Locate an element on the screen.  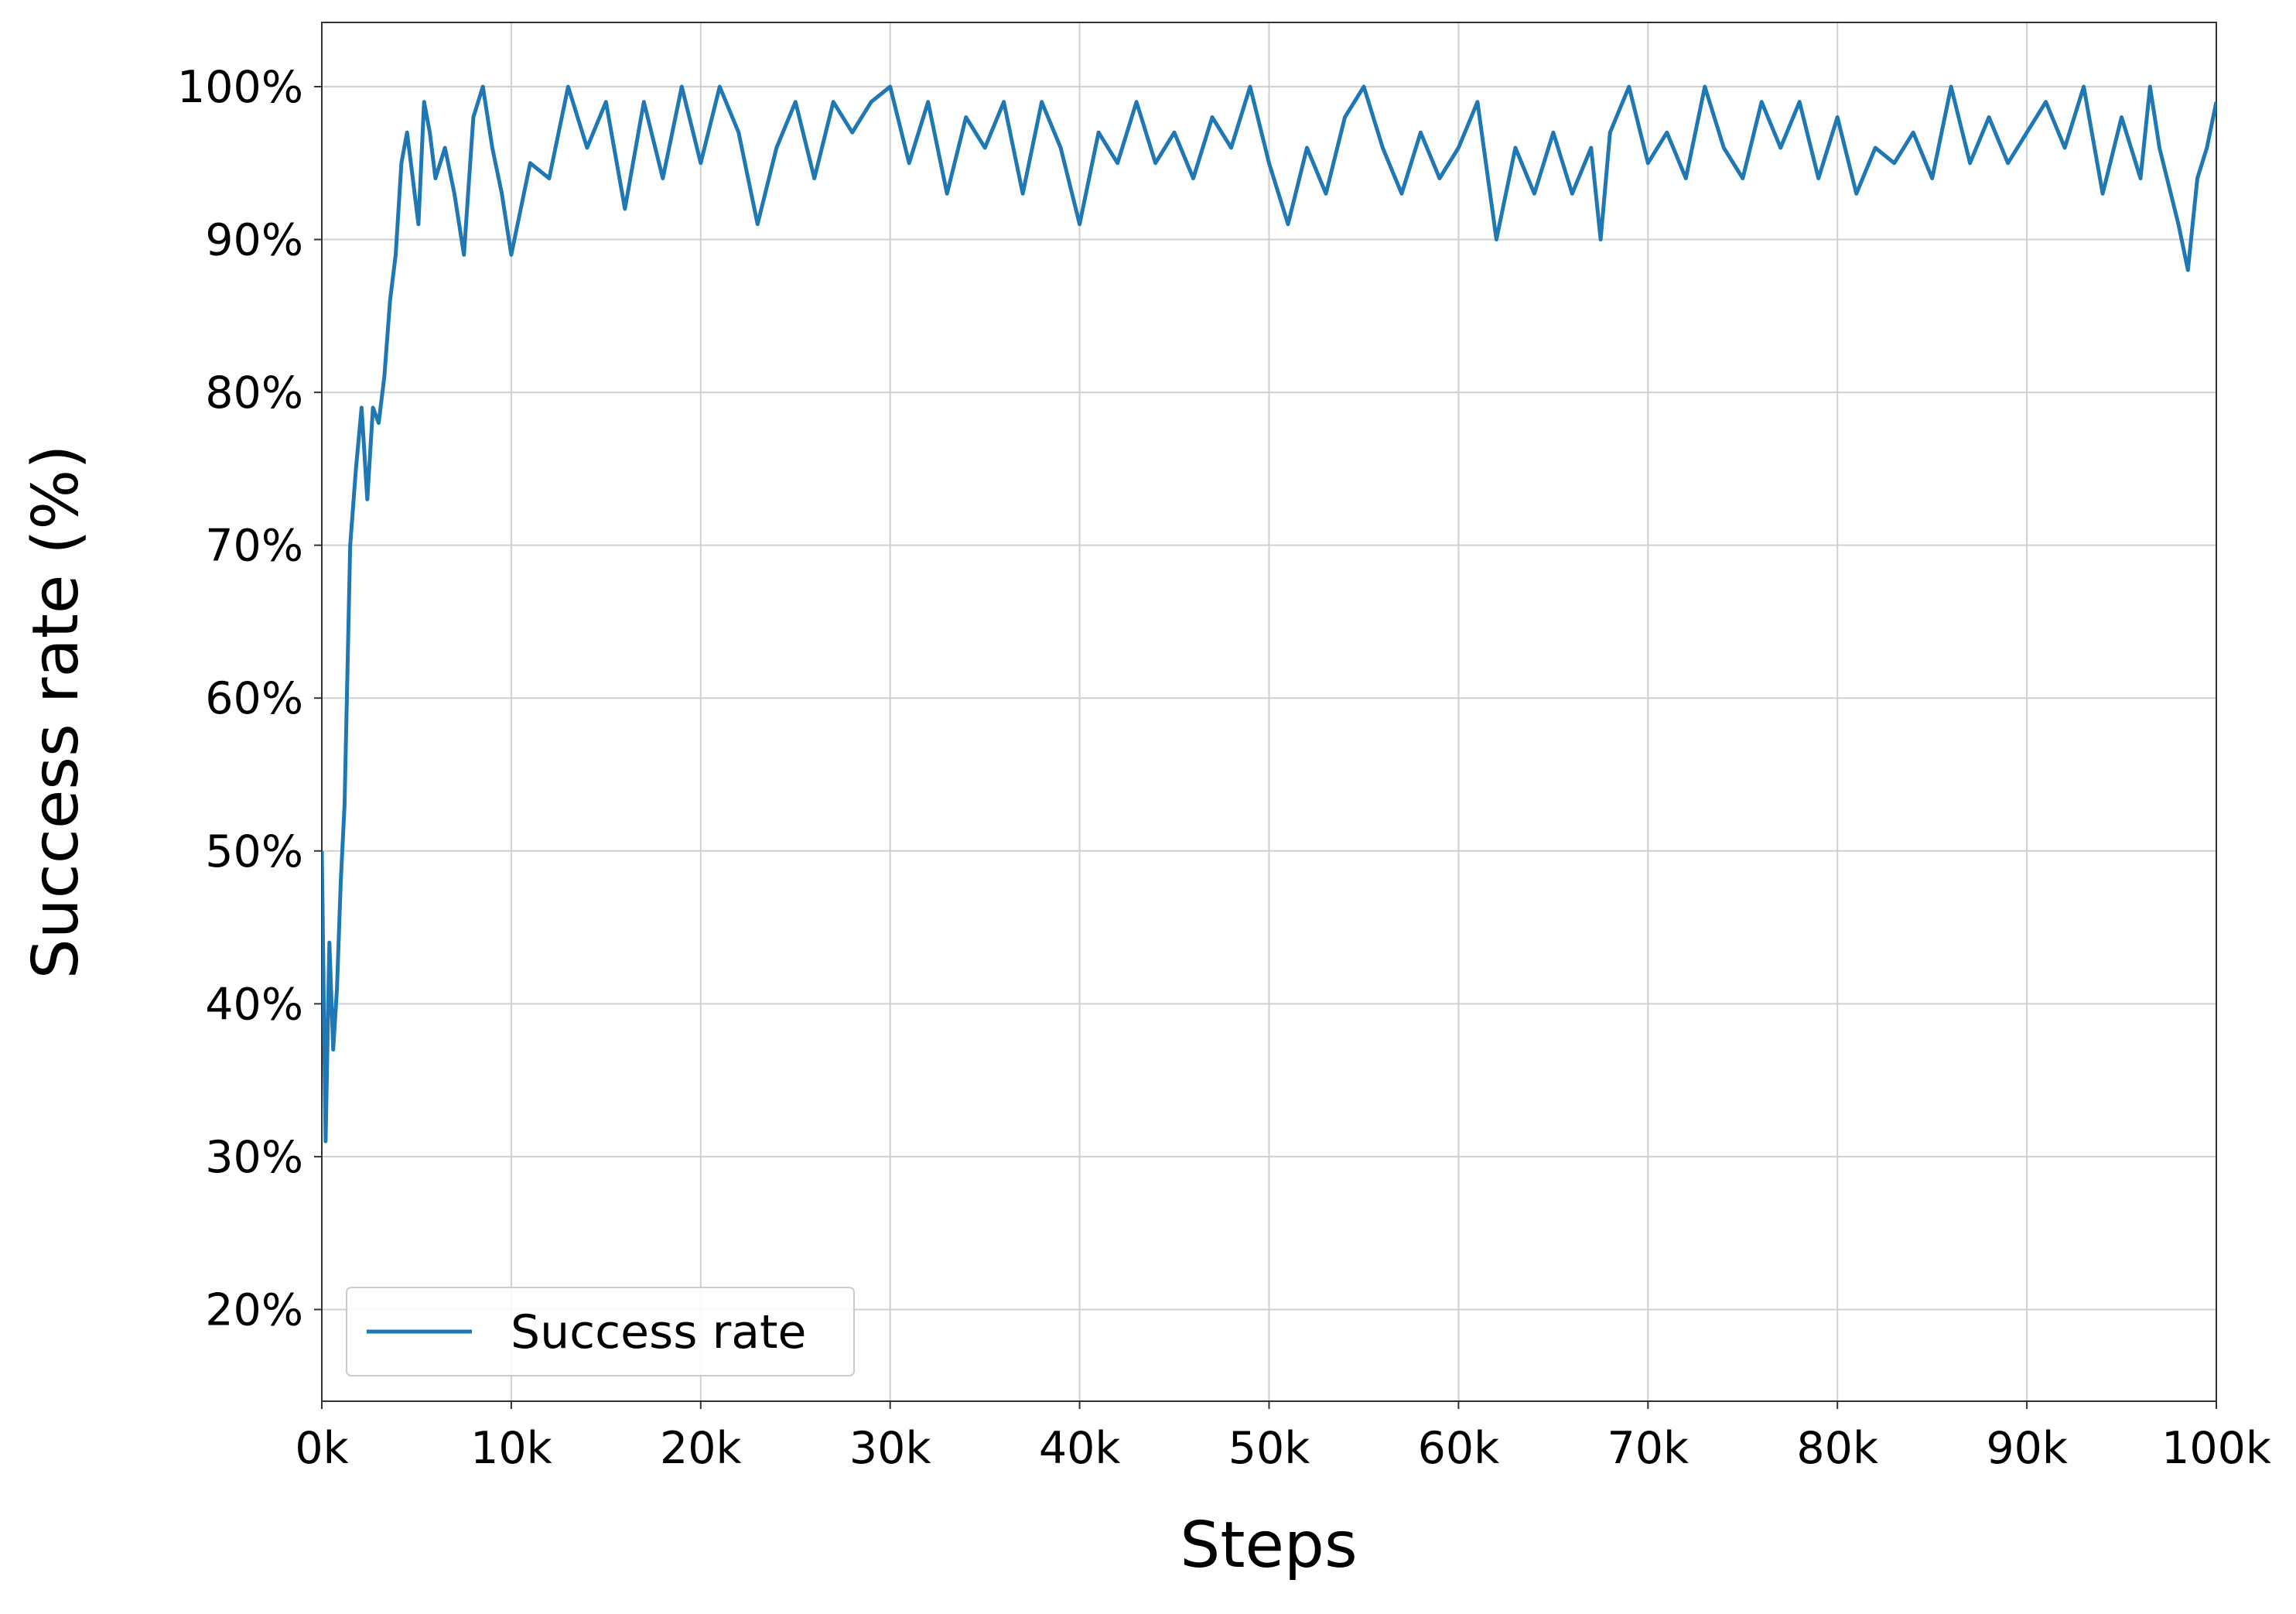
x-axis-label: Steps is located at coordinates (1268, 1545).